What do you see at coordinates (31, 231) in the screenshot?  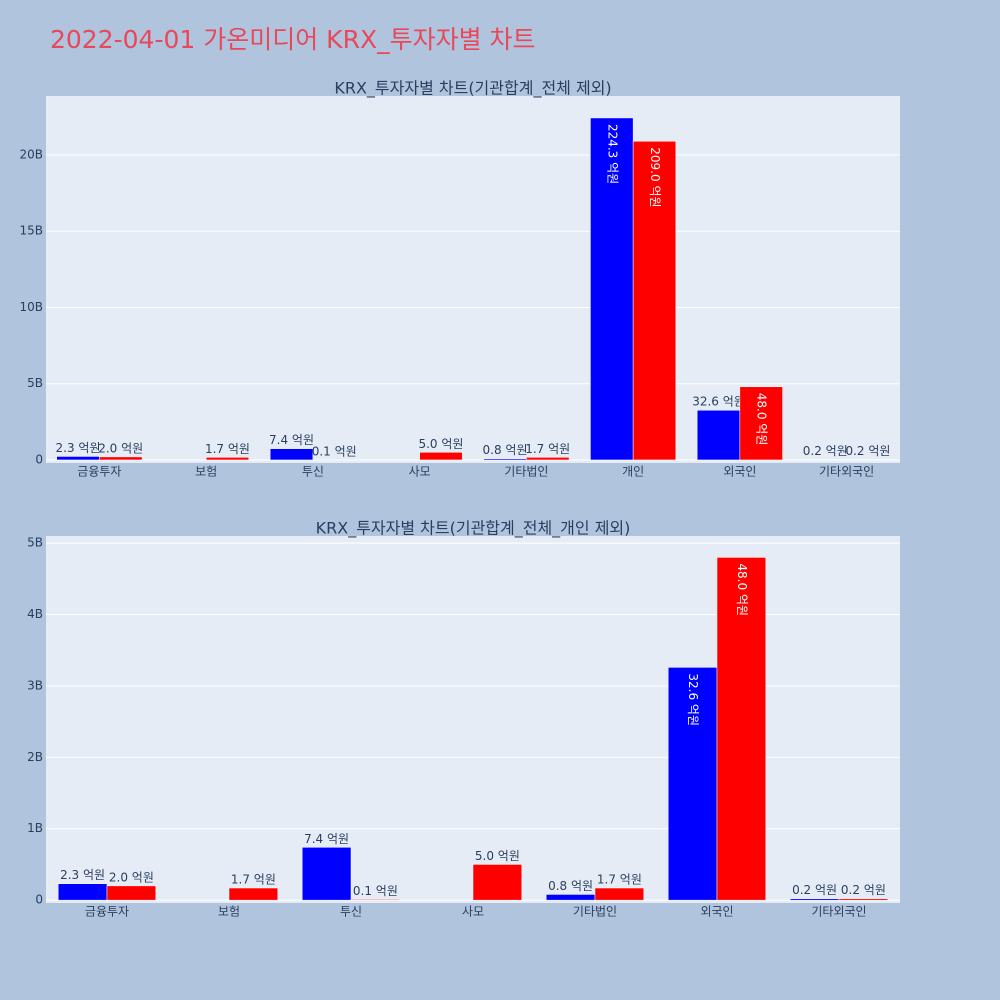 I see `y-tick-label: 15B` at bounding box center [31, 231].